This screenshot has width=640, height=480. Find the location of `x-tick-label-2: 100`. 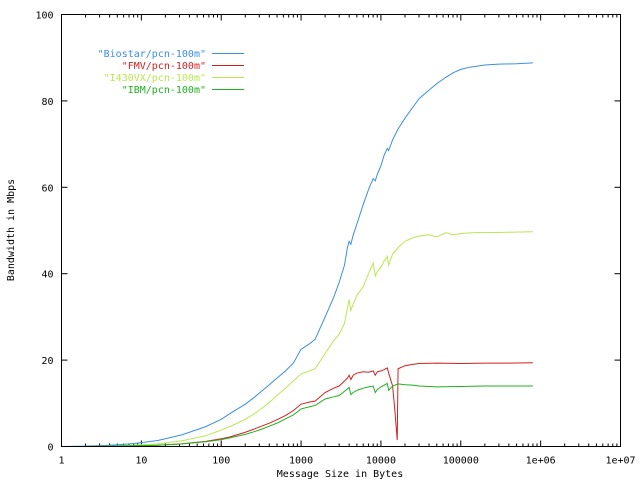

x-tick-label-2: 100 is located at coordinates (221, 461).